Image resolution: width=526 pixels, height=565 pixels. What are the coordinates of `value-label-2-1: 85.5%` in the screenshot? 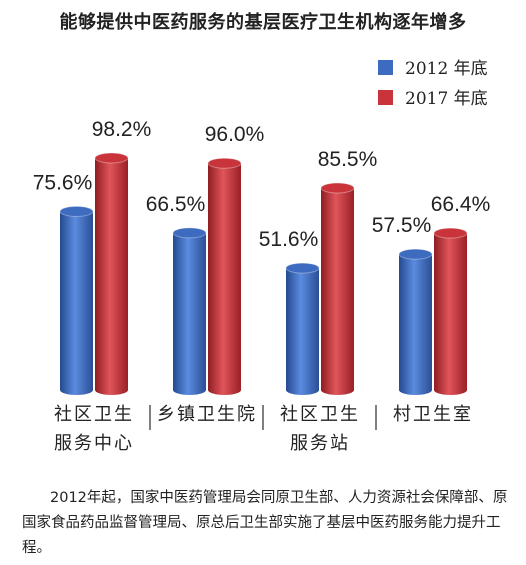 It's located at (348, 159).